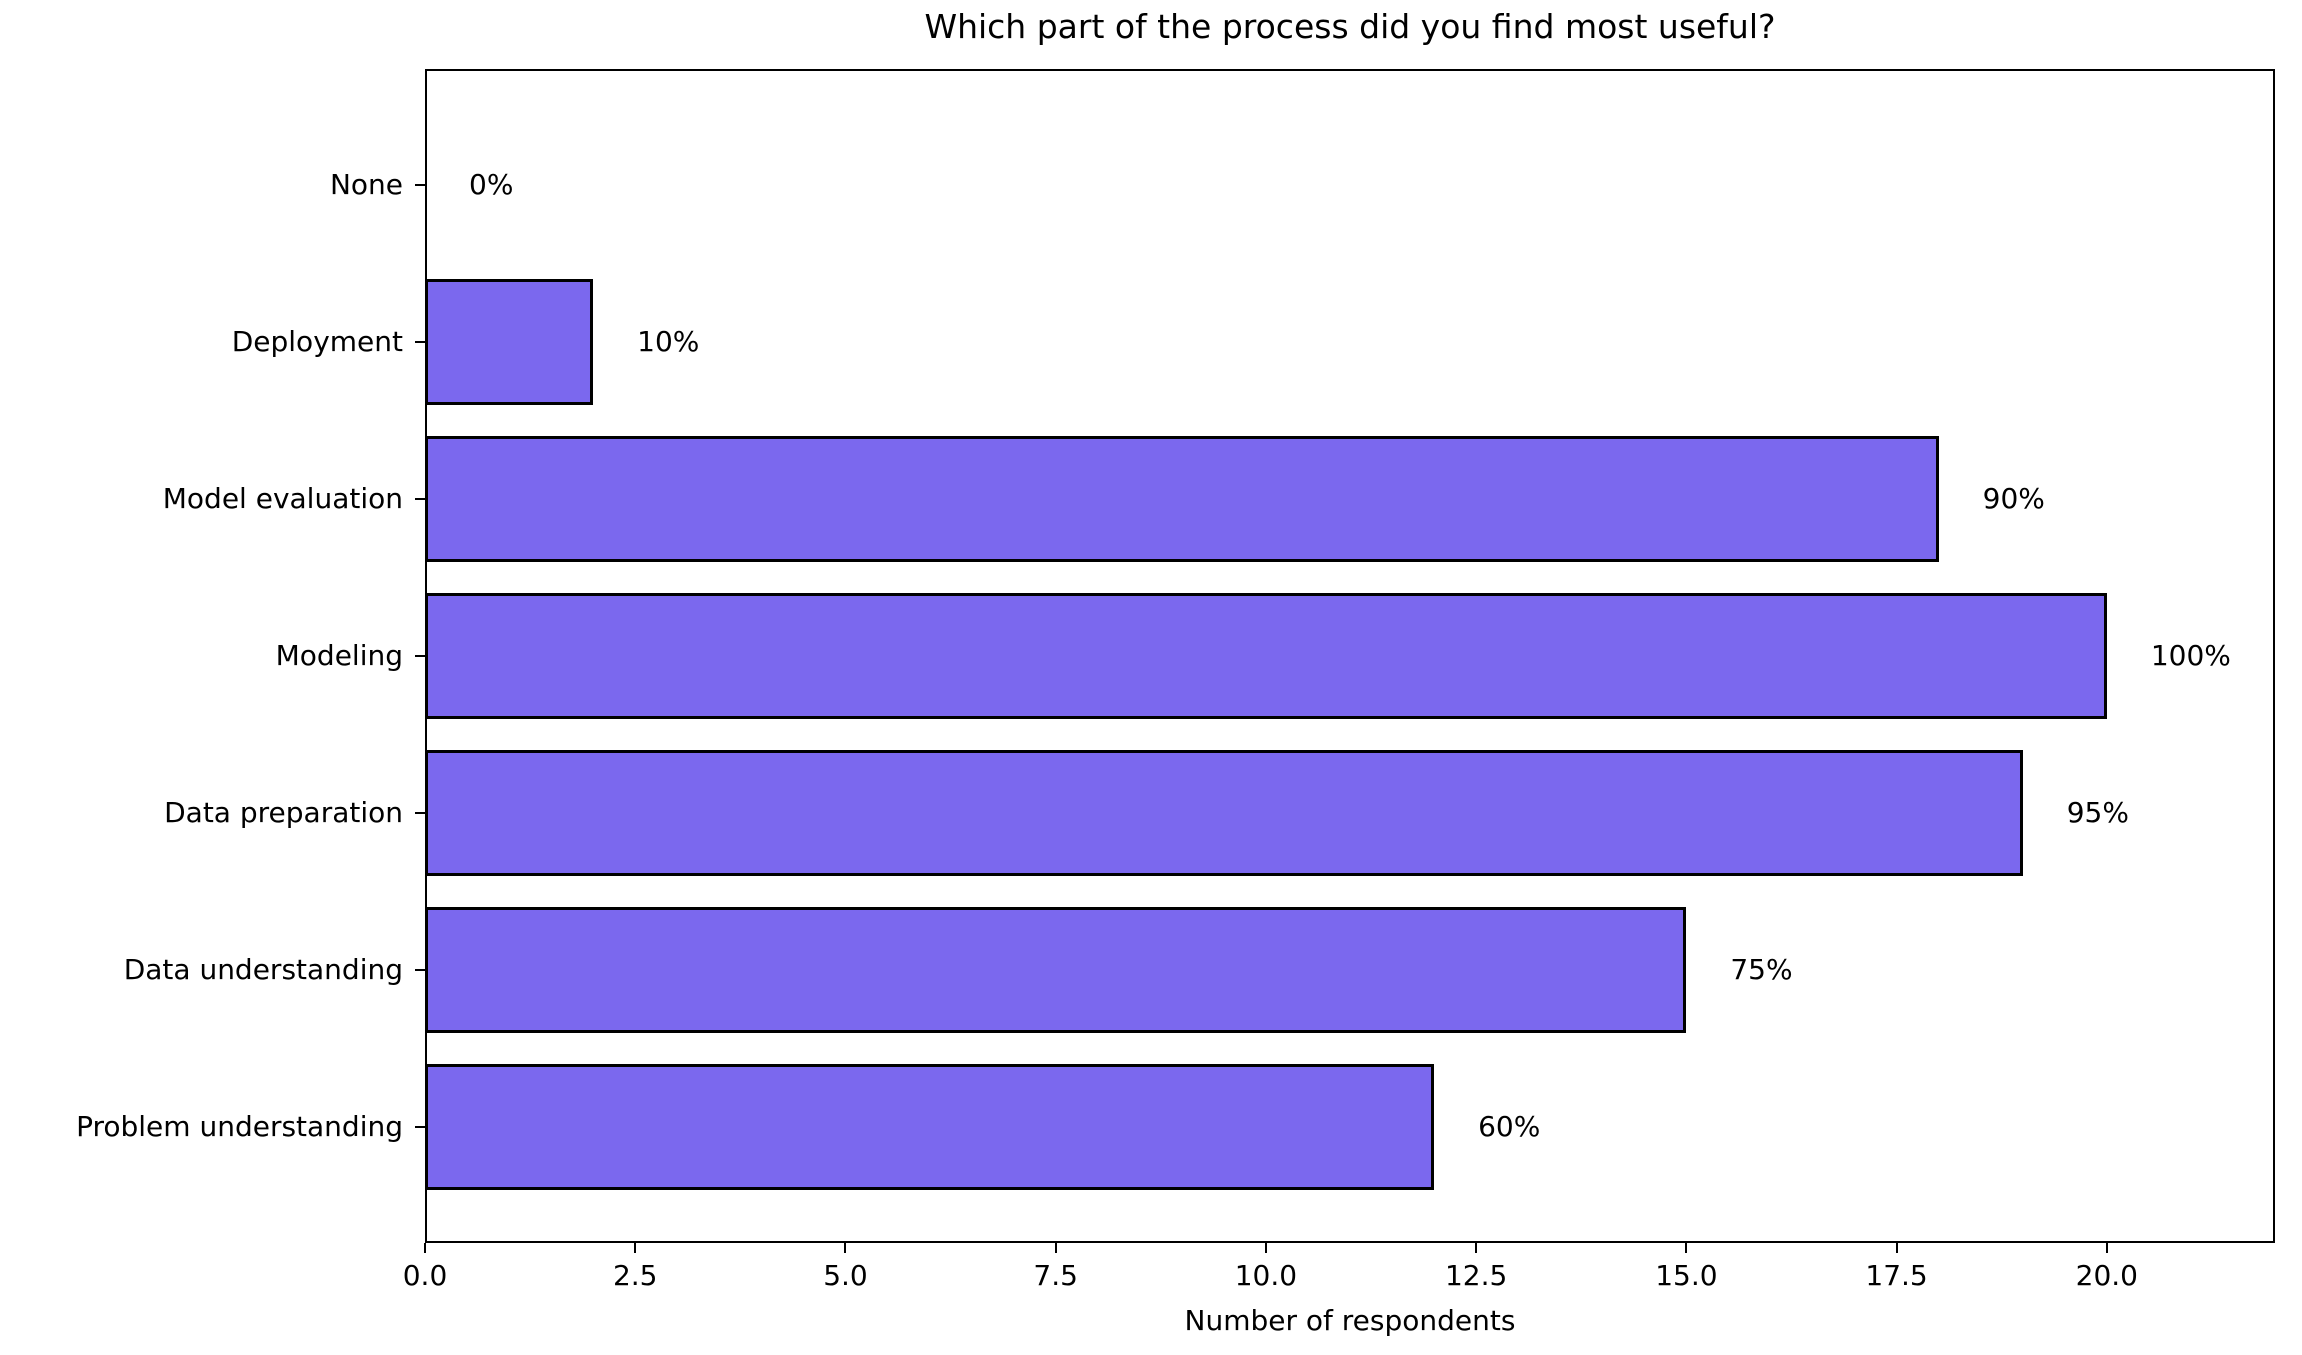 The image size is (2302, 1355). Describe the element at coordinates (1686, 1275) in the screenshot. I see `x-tick-label-15.0: 15.0` at that location.